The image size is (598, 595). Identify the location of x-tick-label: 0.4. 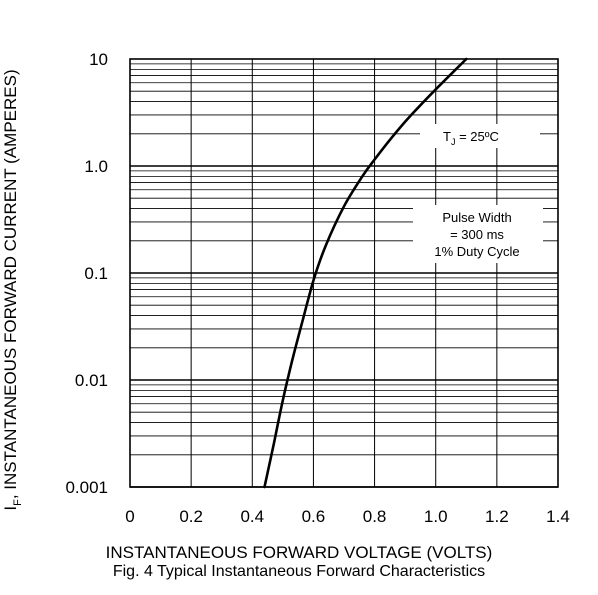
(252, 516).